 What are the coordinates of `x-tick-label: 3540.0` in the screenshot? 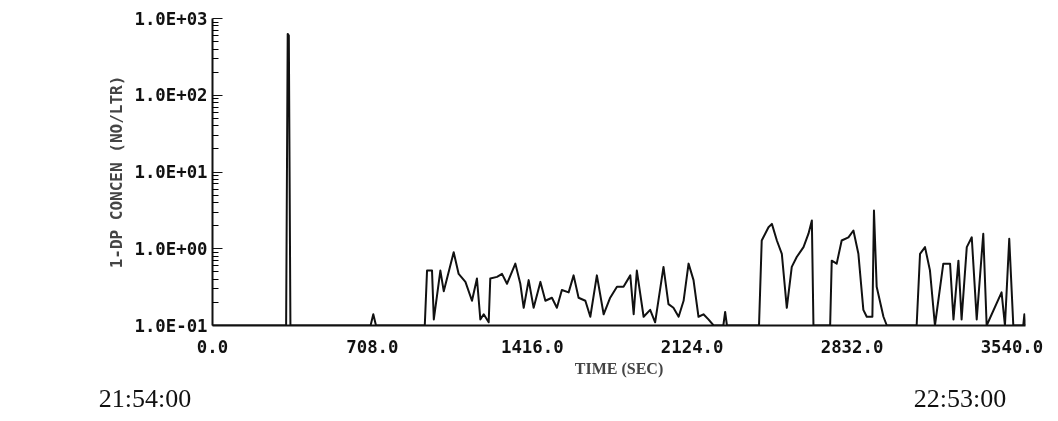 It's located at (1012, 346).